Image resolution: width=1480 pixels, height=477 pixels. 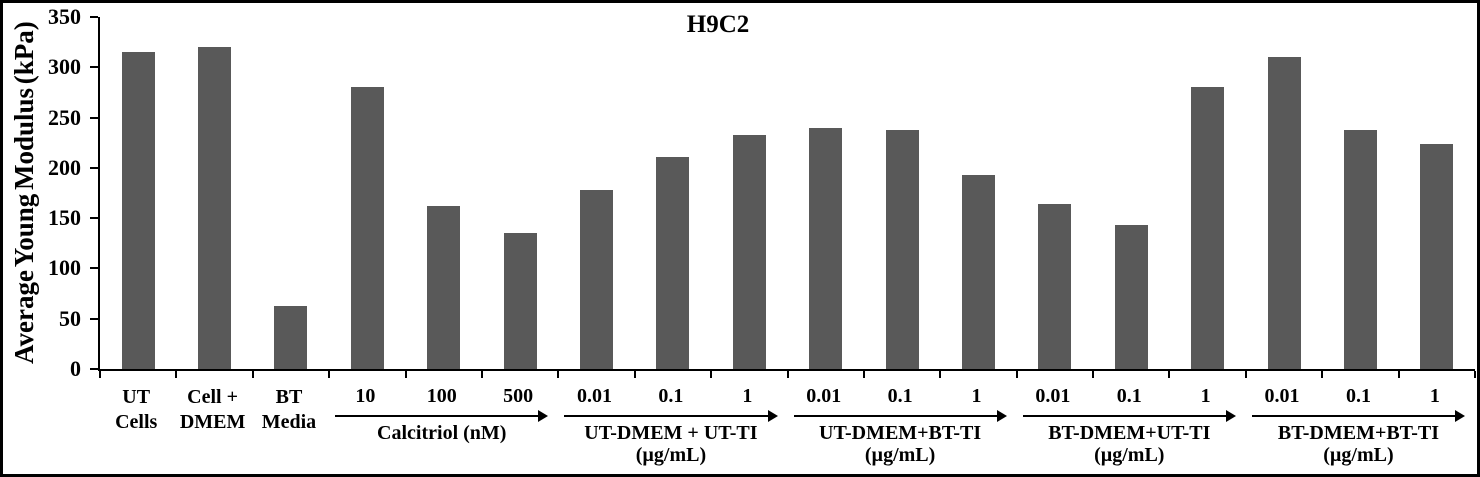 I want to click on group-name-line: BT-DMEM+BT-TI, so click(x=1358, y=433).